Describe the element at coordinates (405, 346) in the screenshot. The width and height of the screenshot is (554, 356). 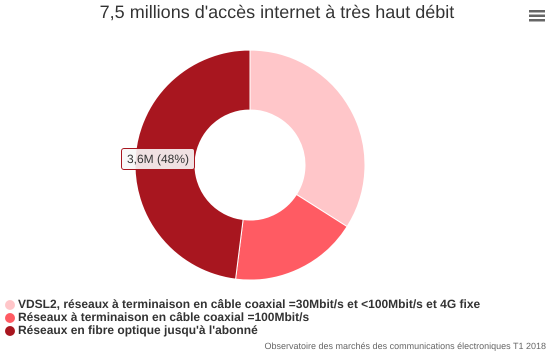
I see `text: Observatoire des marchés des communications électroniques T1 2018` at that location.